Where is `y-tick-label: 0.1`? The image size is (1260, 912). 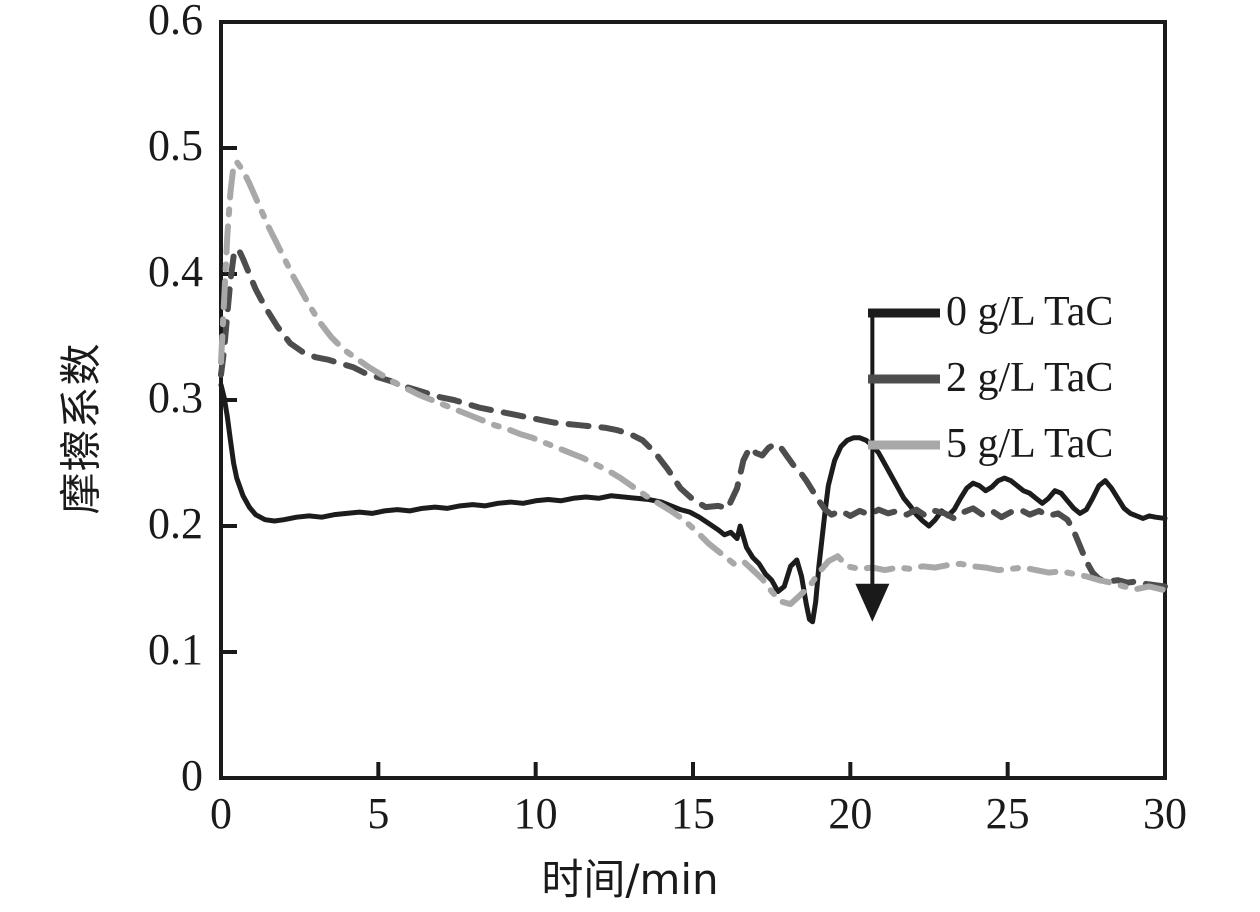 y-tick-label: 0.1 is located at coordinates (175, 649).